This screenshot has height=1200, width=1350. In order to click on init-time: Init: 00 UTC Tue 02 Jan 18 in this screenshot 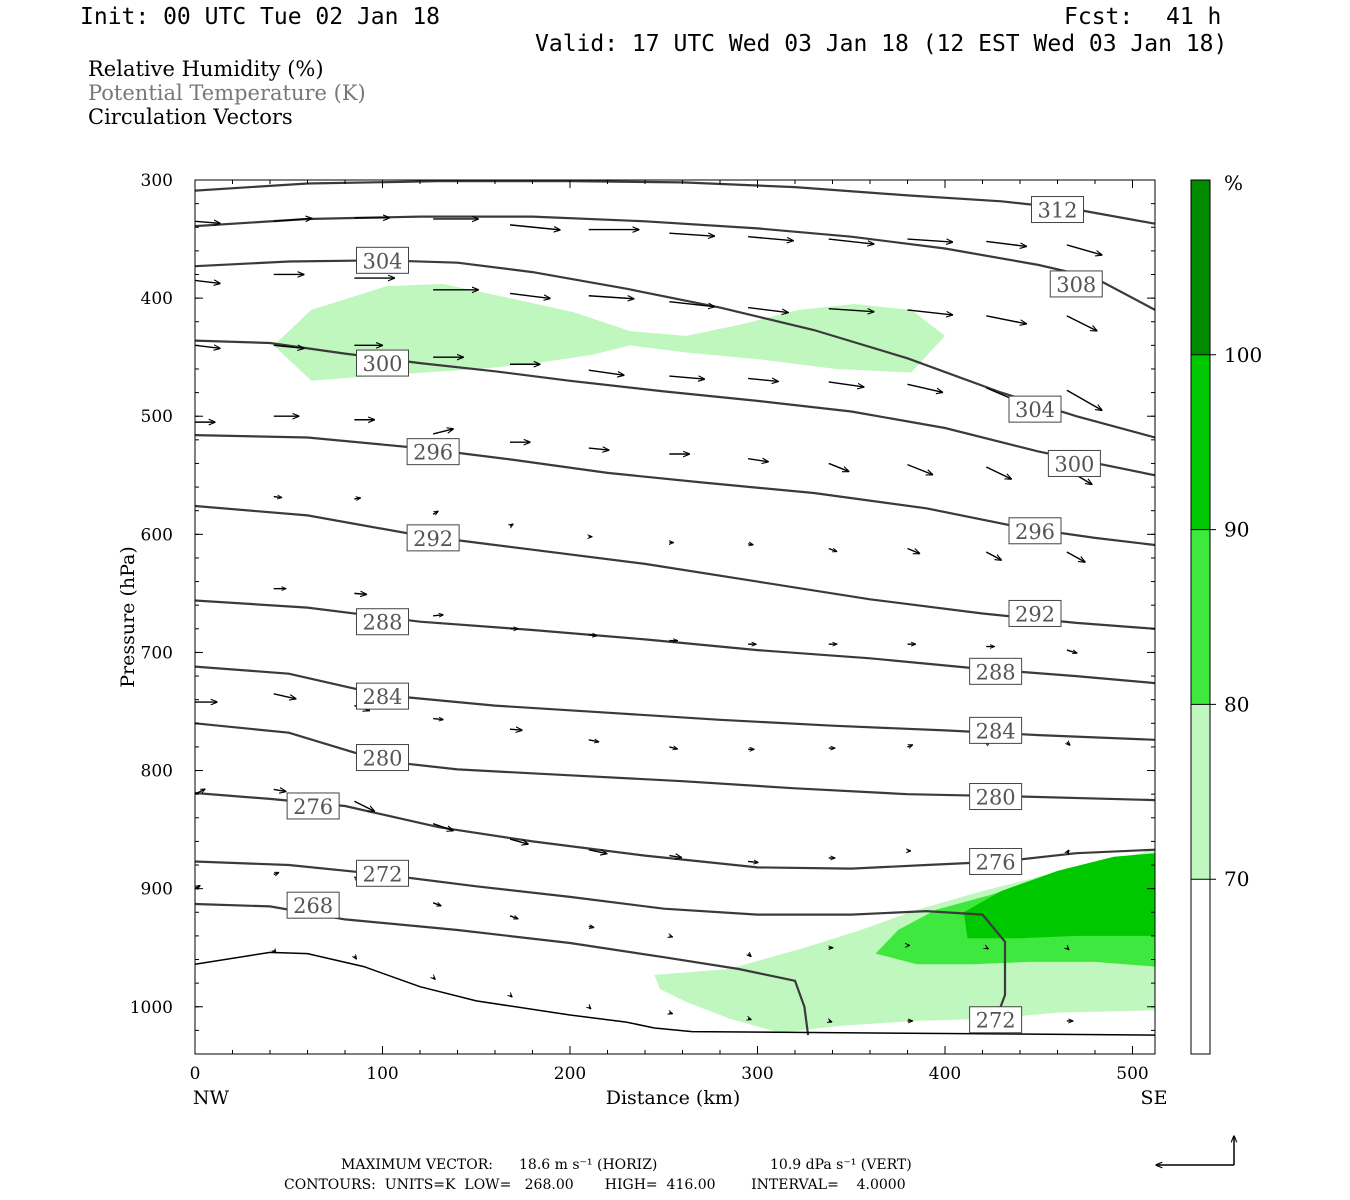, I will do `click(260, 17)`.